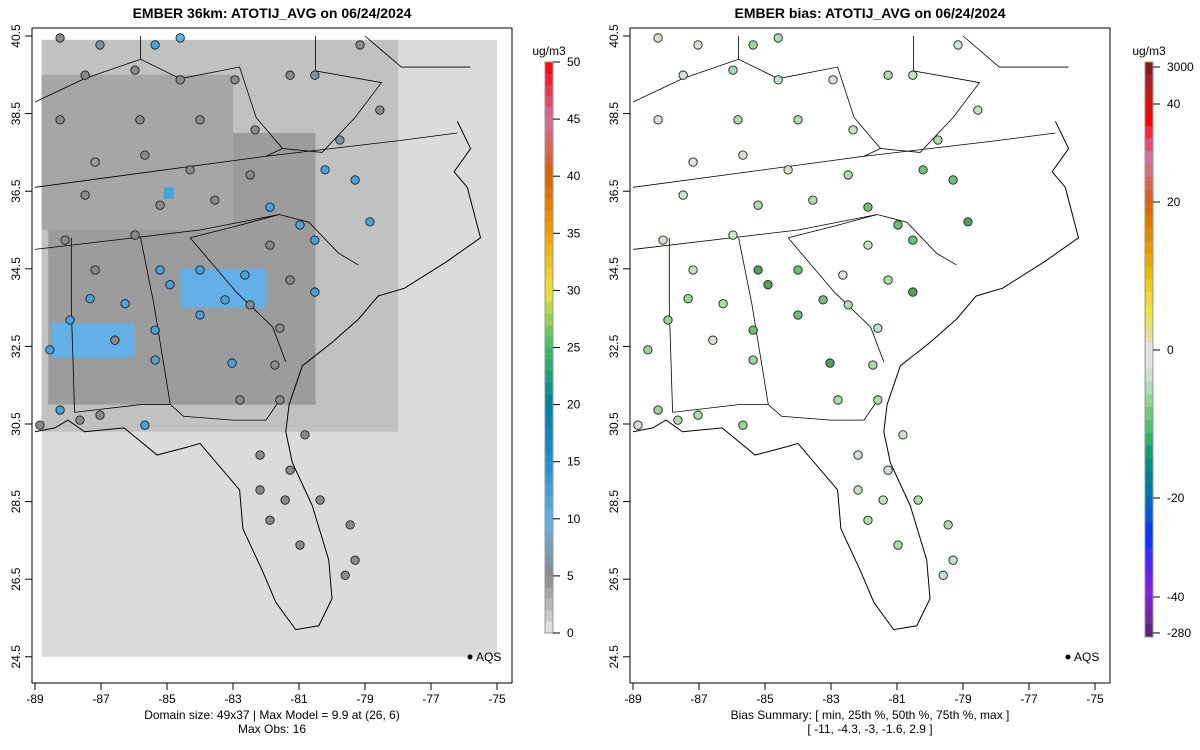 This screenshot has width=1200, height=750. Describe the element at coordinates (1152, 349) in the screenshot. I see `bias-colorbar` at that location.